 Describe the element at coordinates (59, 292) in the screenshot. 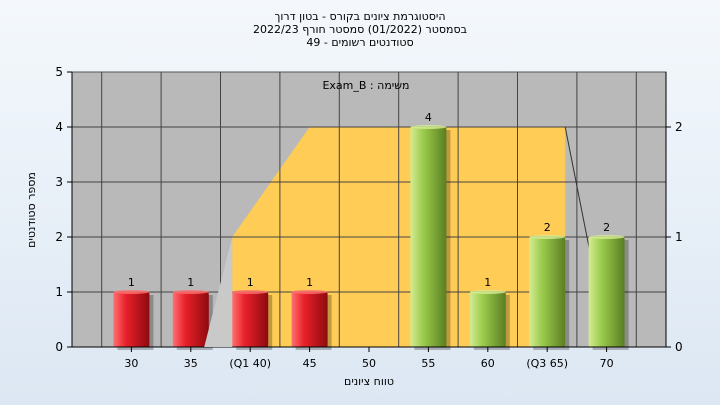

I see `y-tick-label: 1` at that location.